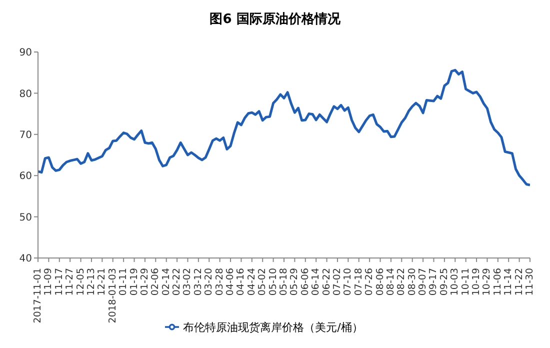 The height and width of the screenshot is (348, 550). I want to click on x-tick-label: 08-22, so click(402, 282).